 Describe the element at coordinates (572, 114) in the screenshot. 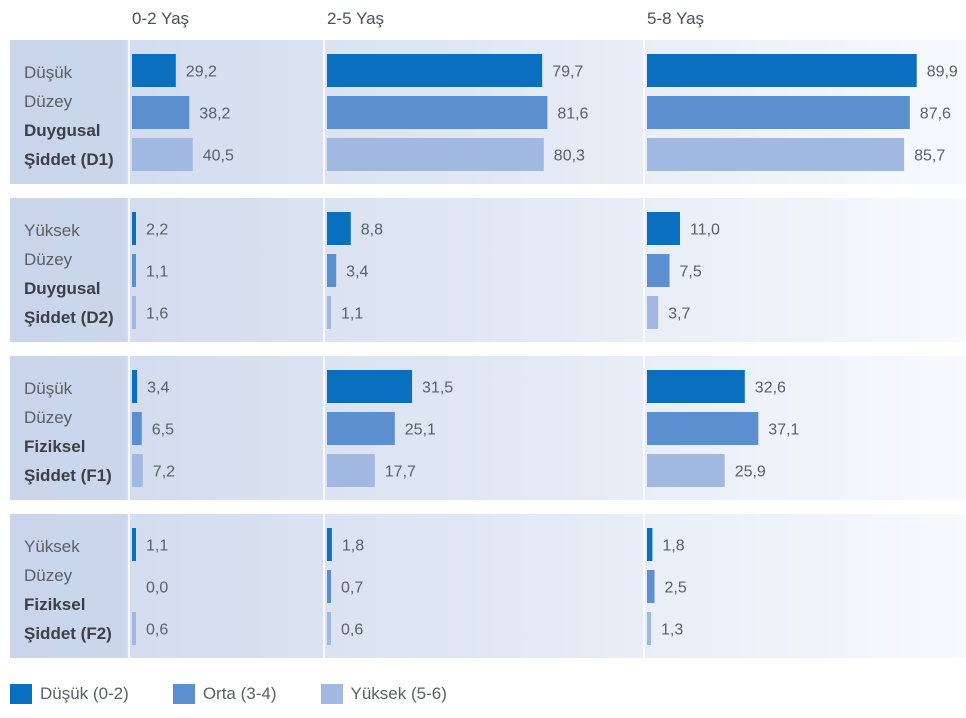

I see `bar-value-label: 81,6` at that location.